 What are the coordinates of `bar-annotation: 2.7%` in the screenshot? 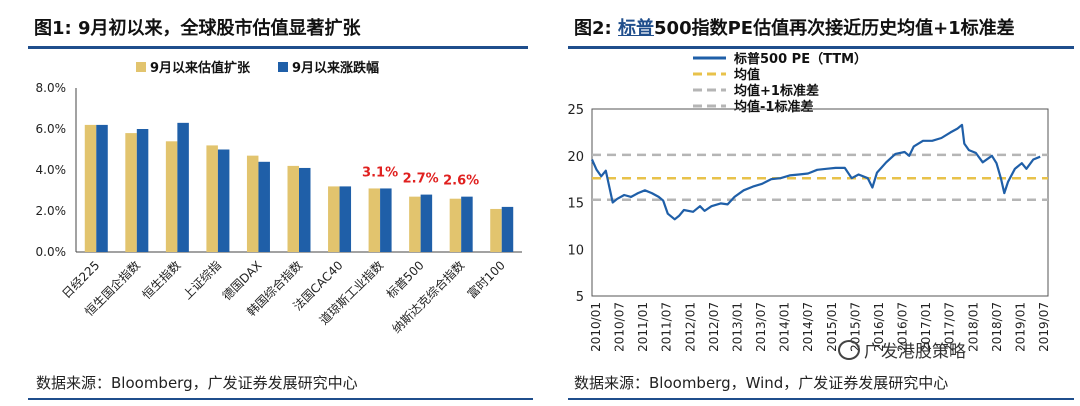 It's located at (421, 179).